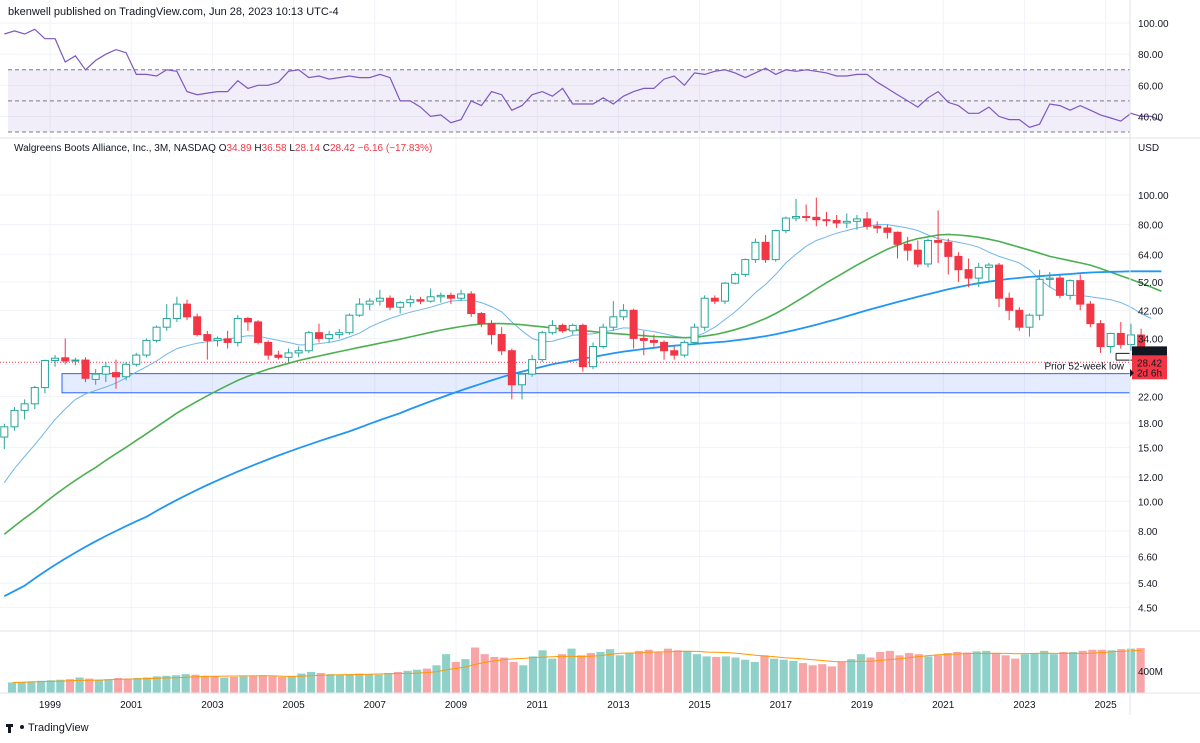 This screenshot has width=1200, height=743. Describe the element at coordinates (47, 728) in the screenshot. I see `tradingview-logo: TradingView` at that location.